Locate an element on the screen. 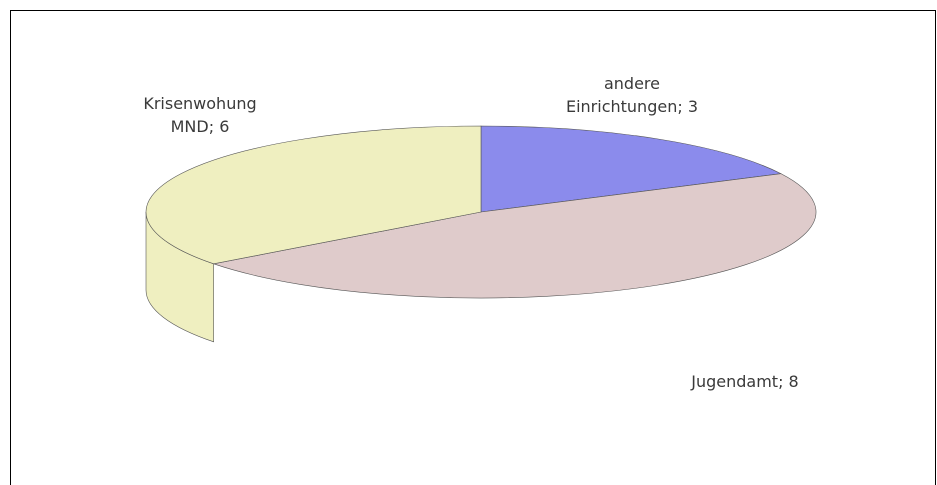  data-label: Krisenwohung MND; 6 is located at coordinates (200, 115).